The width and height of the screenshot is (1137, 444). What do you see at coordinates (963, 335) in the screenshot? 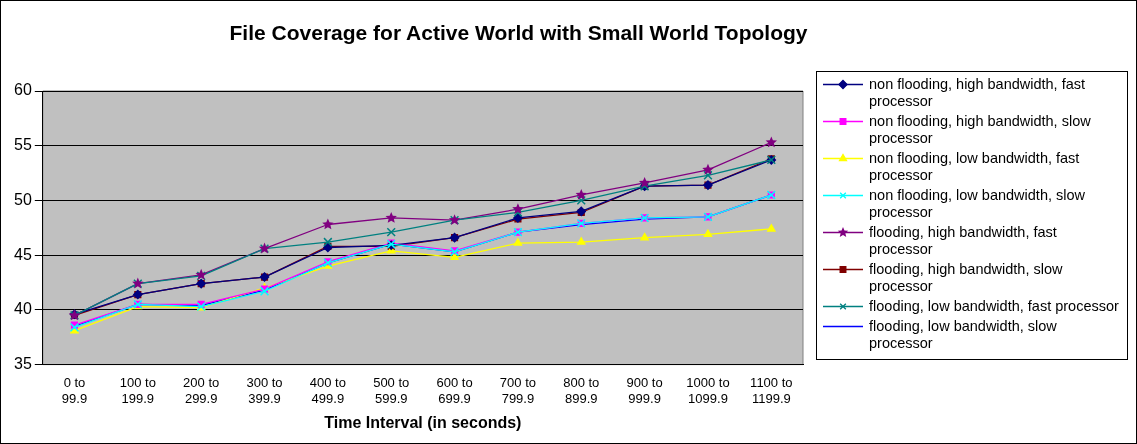
I see `legend-label: flooding, low bandwidth, slow processor` at bounding box center [963, 335].